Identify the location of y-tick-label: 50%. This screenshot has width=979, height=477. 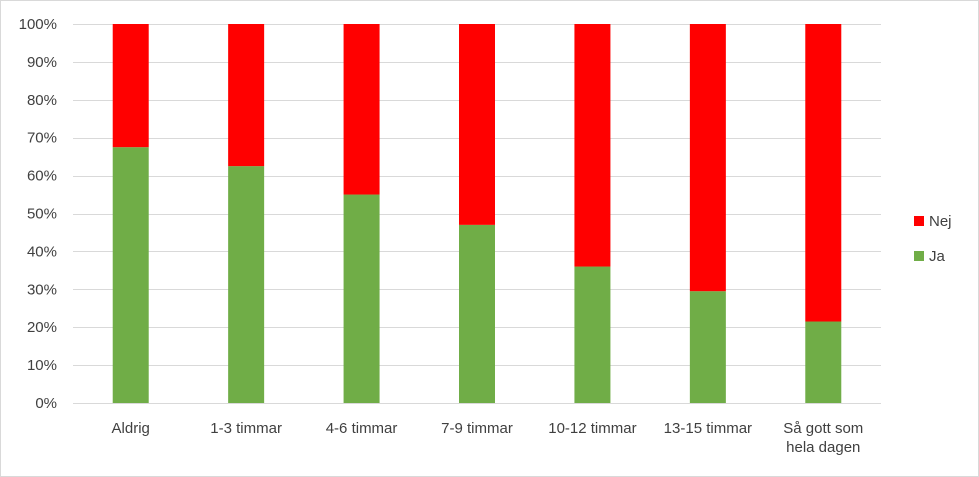
(42, 214).